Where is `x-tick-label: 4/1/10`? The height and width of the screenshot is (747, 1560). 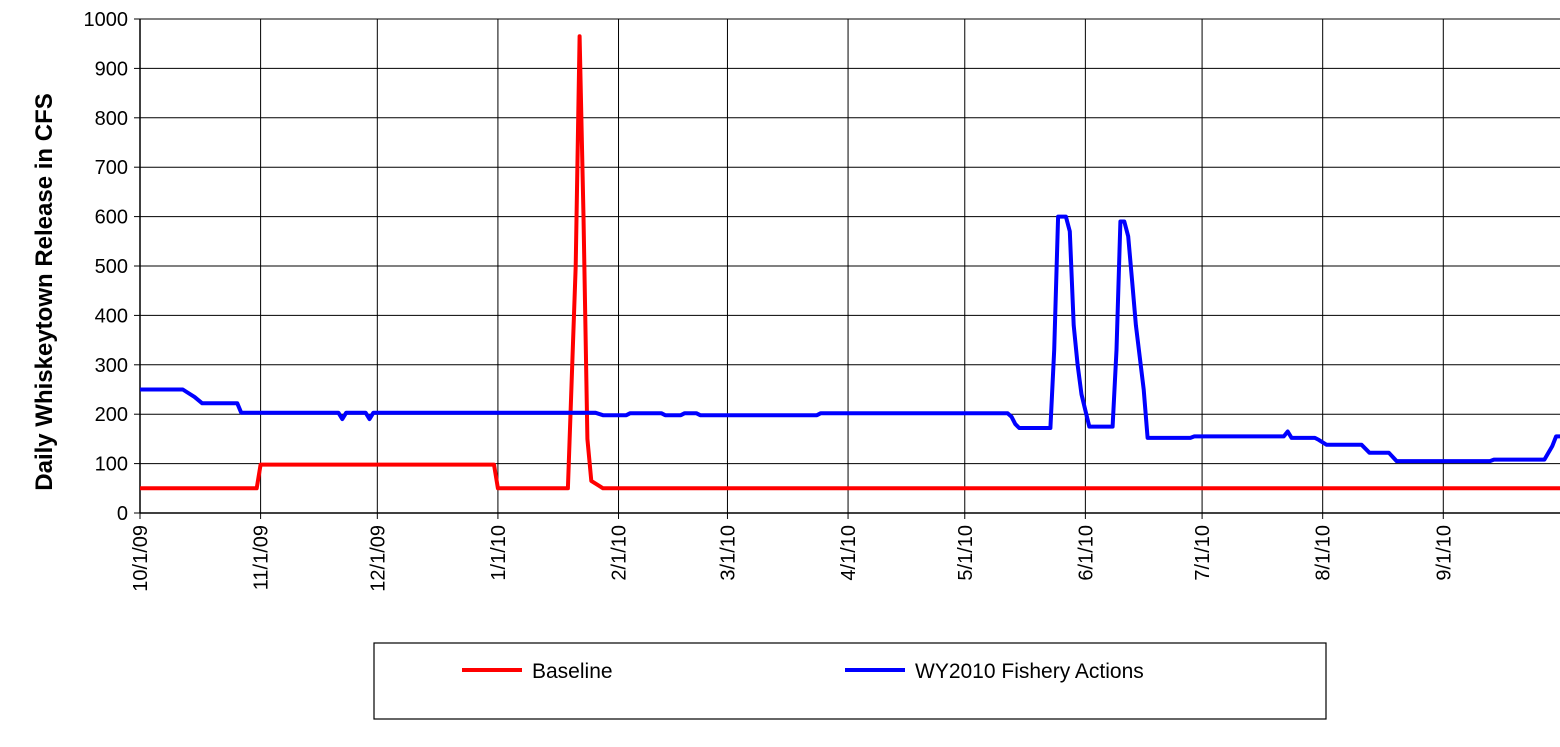 x-tick-label: 4/1/10 is located at coordinates (849, 553).